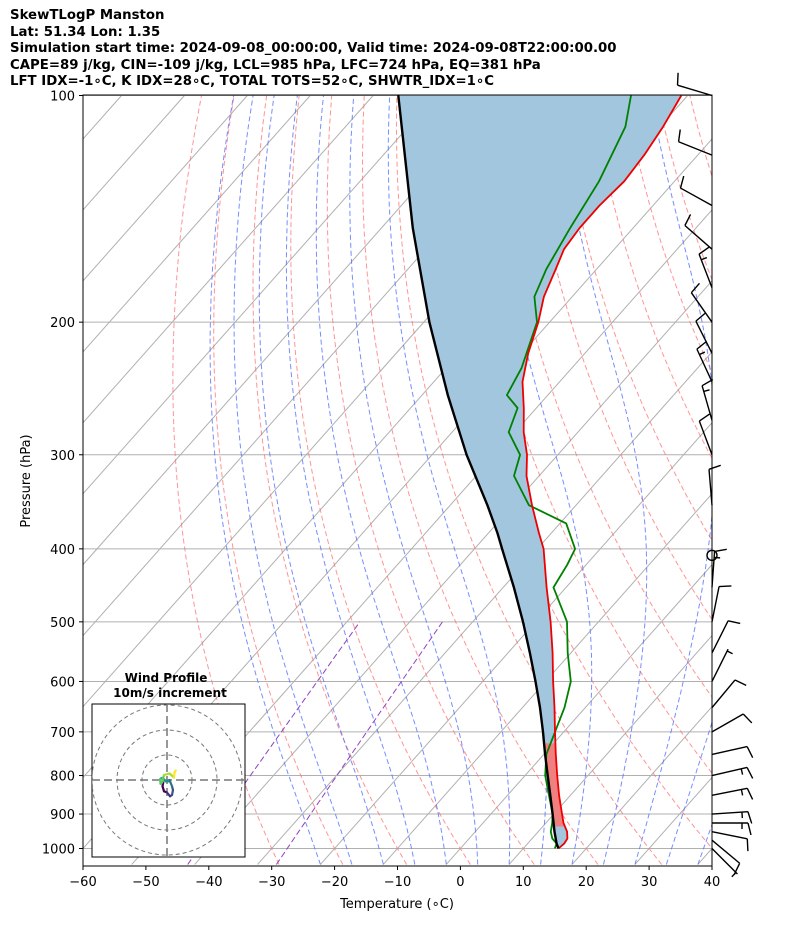  I want to click on x-tick-label: 10, so click(523, 882).